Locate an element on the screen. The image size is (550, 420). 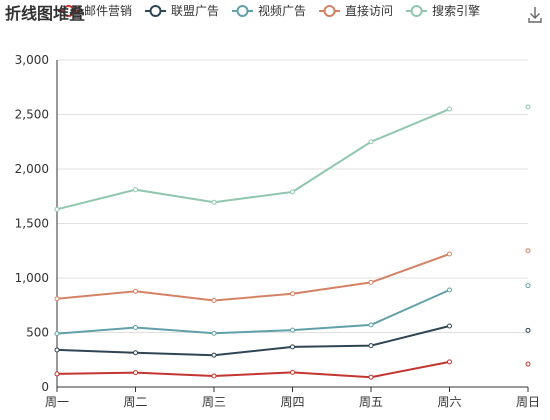
x-tick-label: 周一 is located at coordinates (57, 402).